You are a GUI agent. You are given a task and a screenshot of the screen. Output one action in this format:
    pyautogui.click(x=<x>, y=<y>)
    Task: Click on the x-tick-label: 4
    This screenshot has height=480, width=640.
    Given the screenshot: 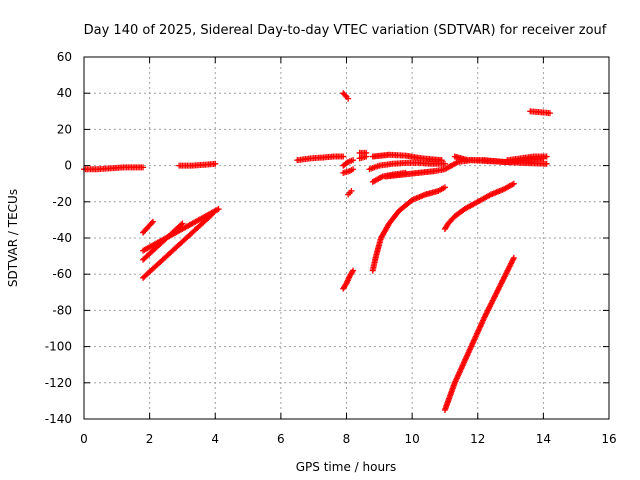 What is the action you would take?
    pyautogui.click(x=215, y=439)
    